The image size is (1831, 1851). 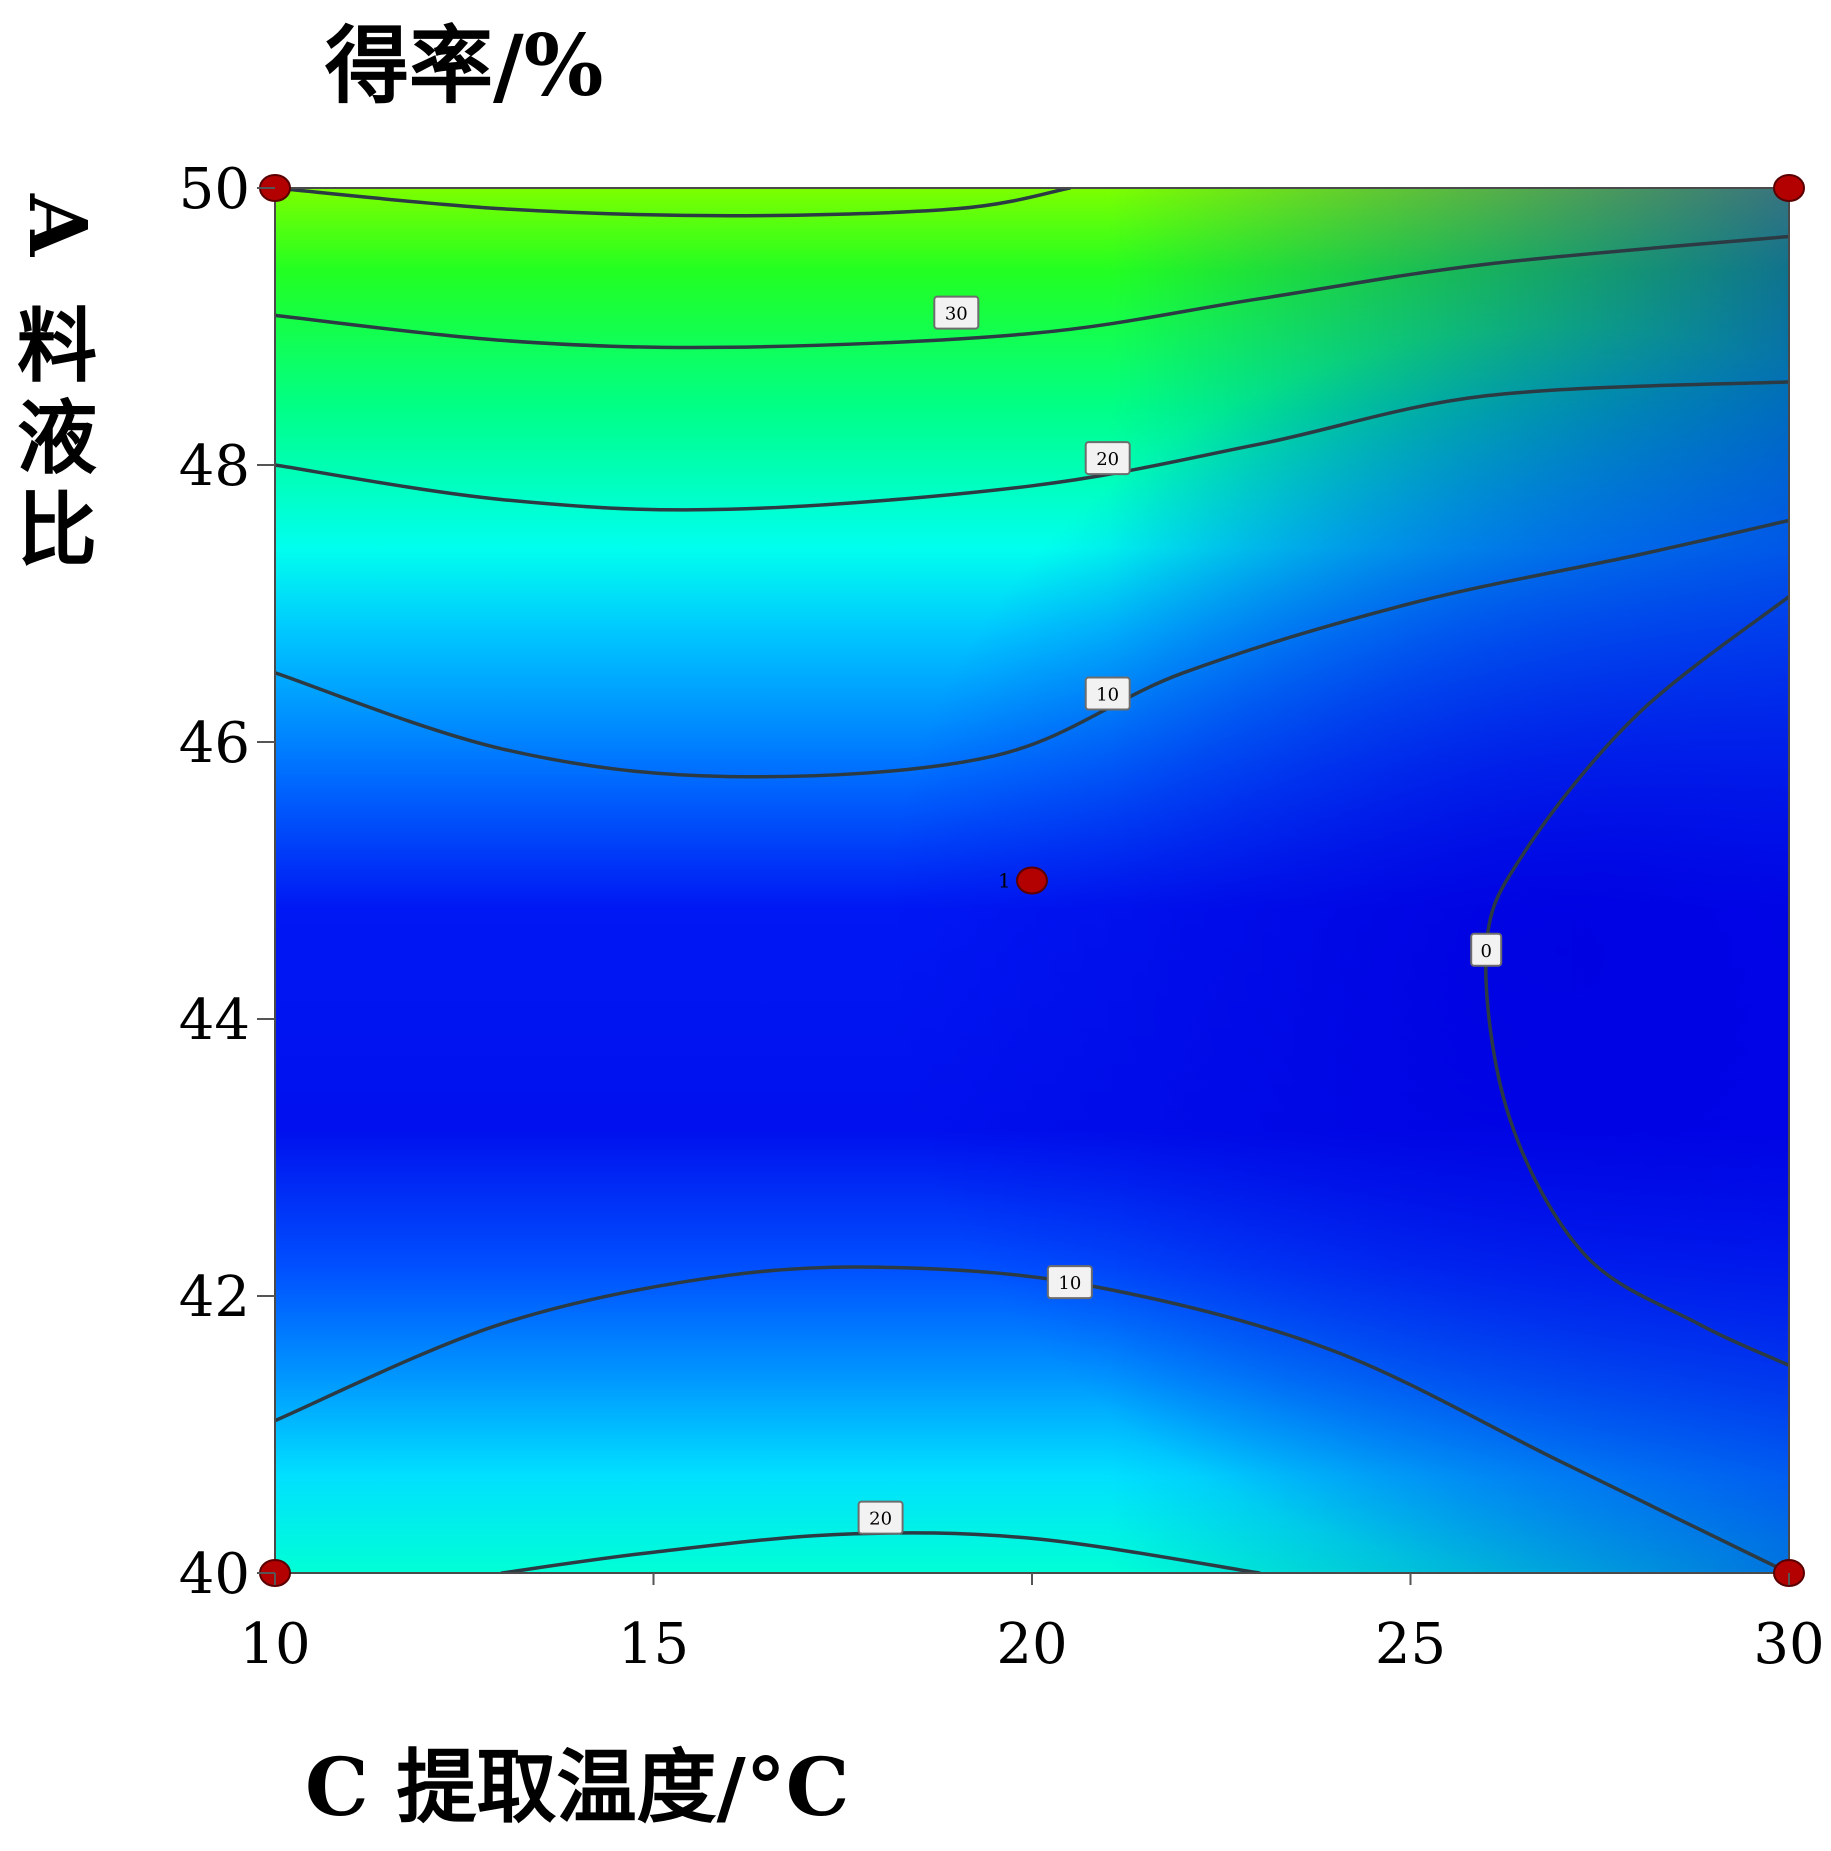 I want to click on x-tick-label: 20, so click(x=1031, y=1644).